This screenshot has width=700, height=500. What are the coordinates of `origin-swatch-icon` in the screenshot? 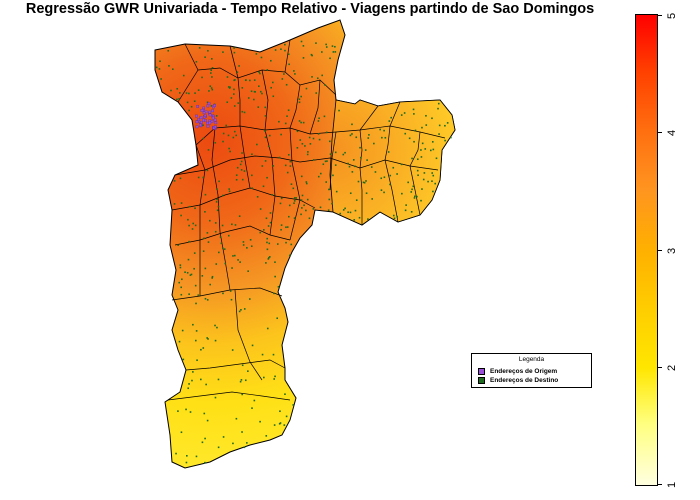 It's located at (481, 371).